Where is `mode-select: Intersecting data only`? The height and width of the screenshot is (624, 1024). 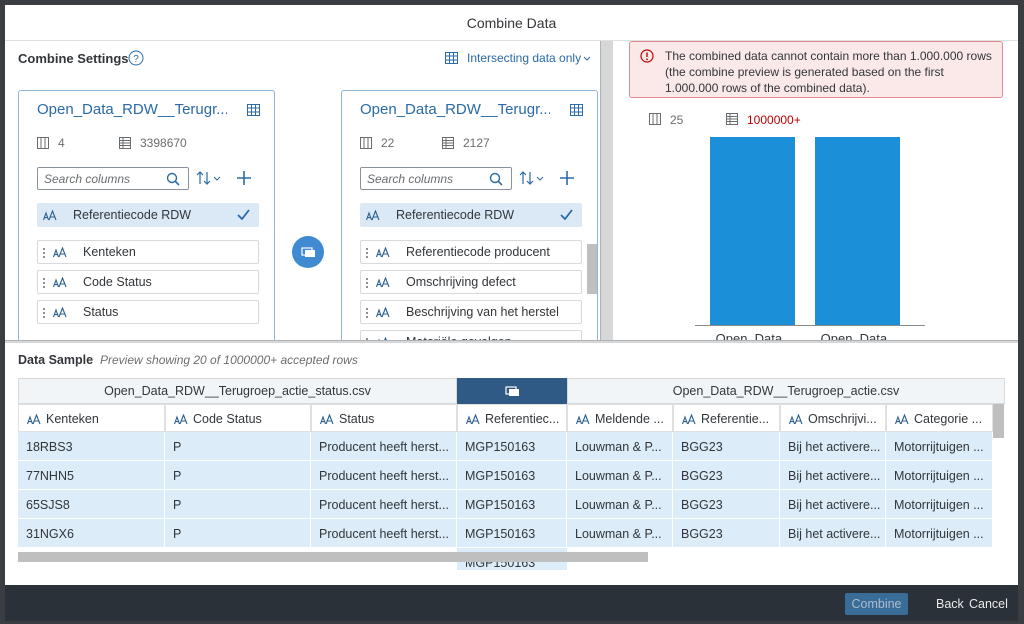 mode-select: Intersecting data only is located at coordinates (524, 58).